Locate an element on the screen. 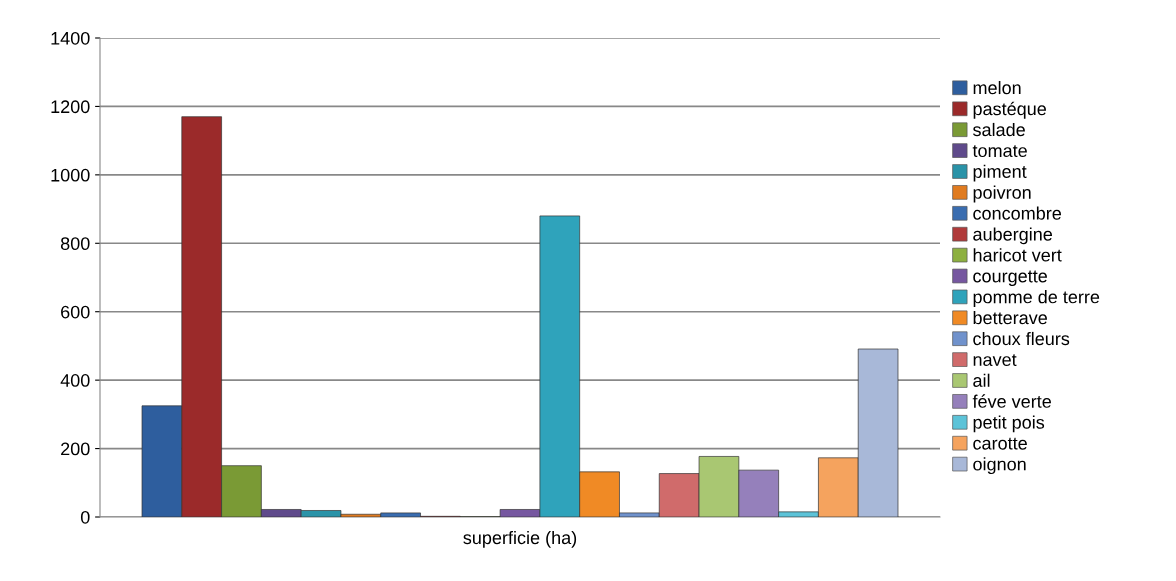  legend-label: haricot vert is located at coordinates (1017, 255).